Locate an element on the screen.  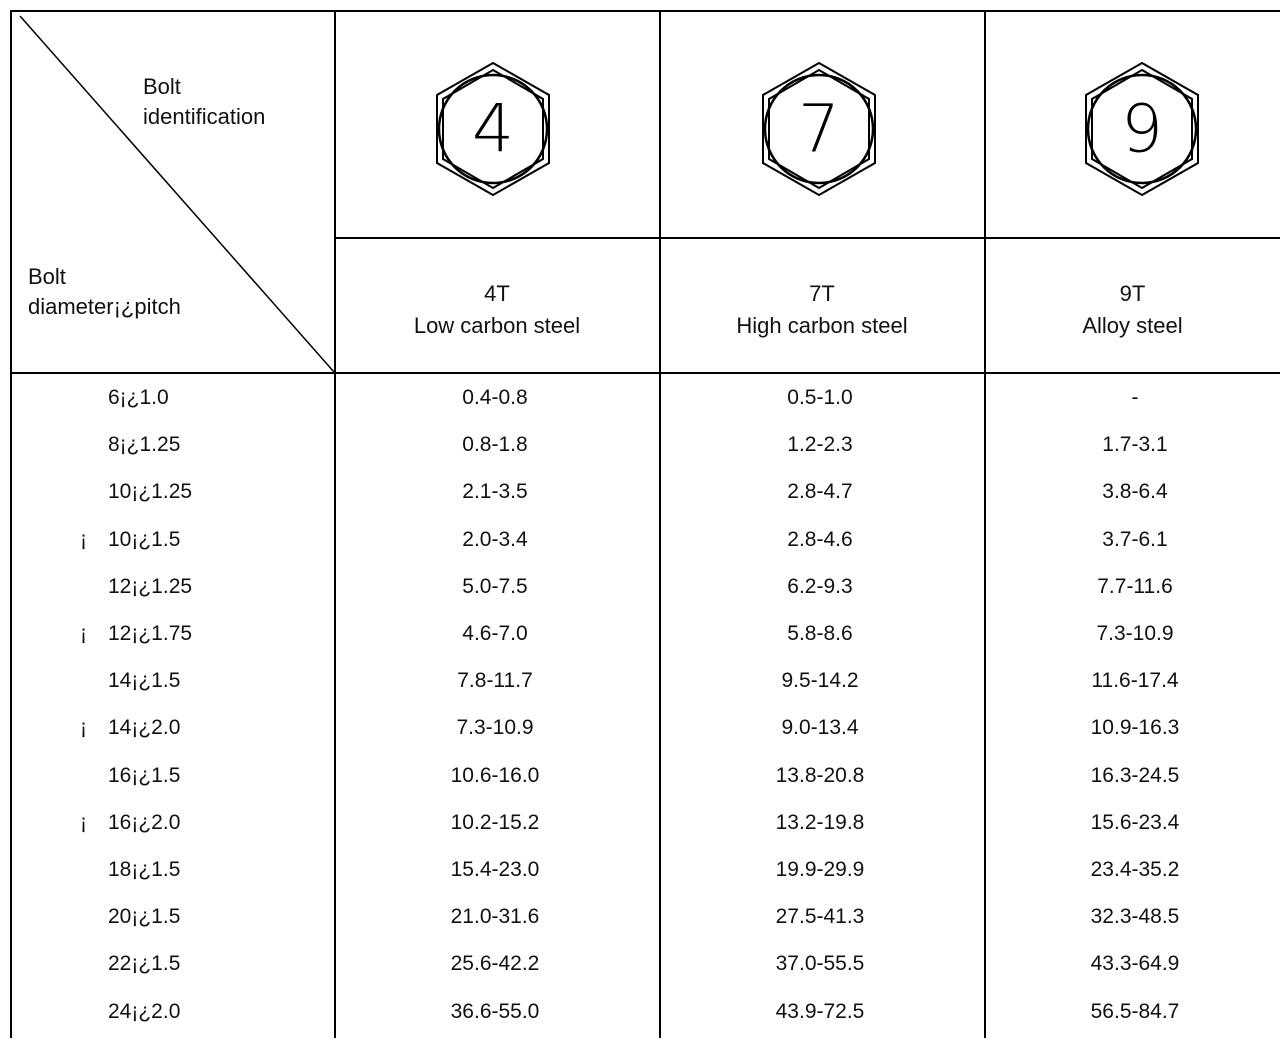
torque-7t-cell: 5.8-8.6 is located at coordinates (820, 633).